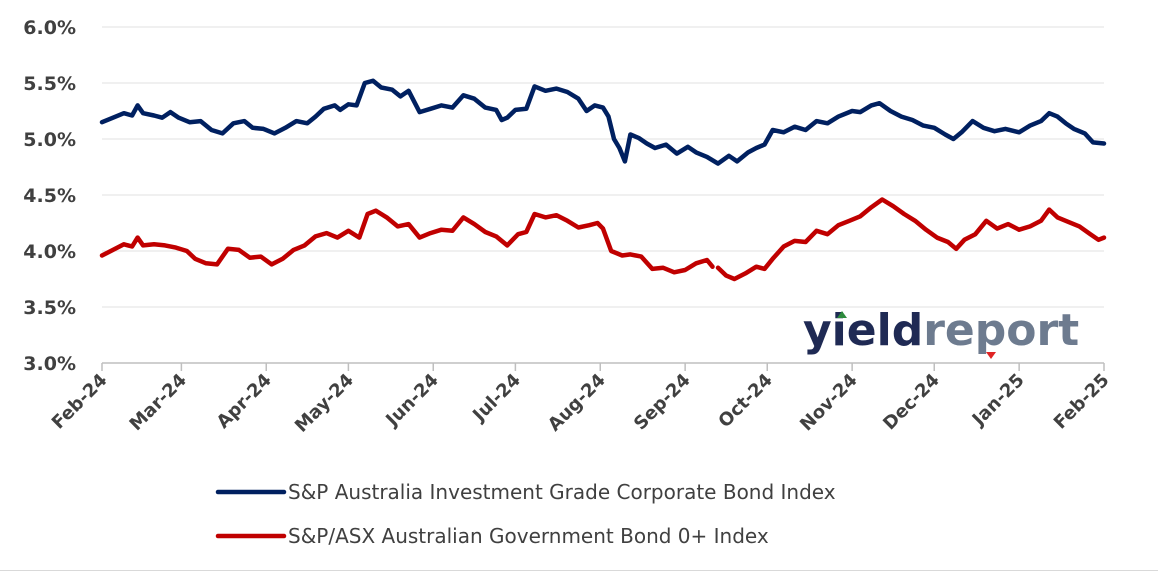 This screenshot has height=574, width=1158. I want to click on x-tick-label: Jun-24, so click(412, 401).